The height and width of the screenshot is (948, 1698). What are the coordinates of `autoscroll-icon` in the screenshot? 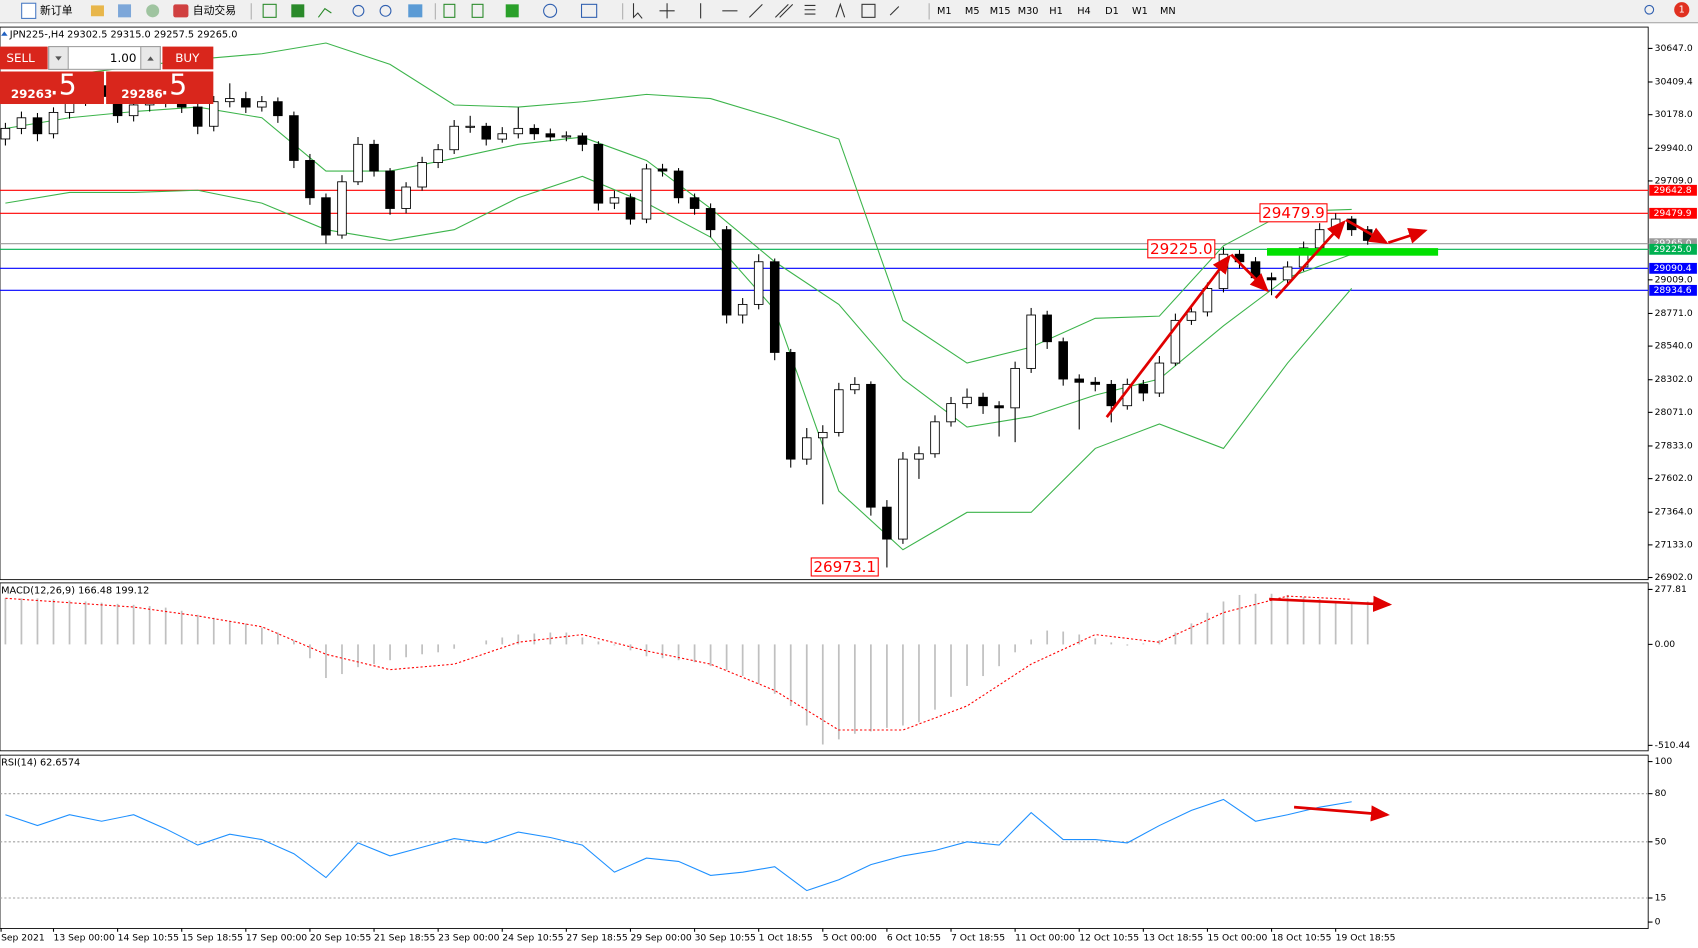 It's located at (449, 10).